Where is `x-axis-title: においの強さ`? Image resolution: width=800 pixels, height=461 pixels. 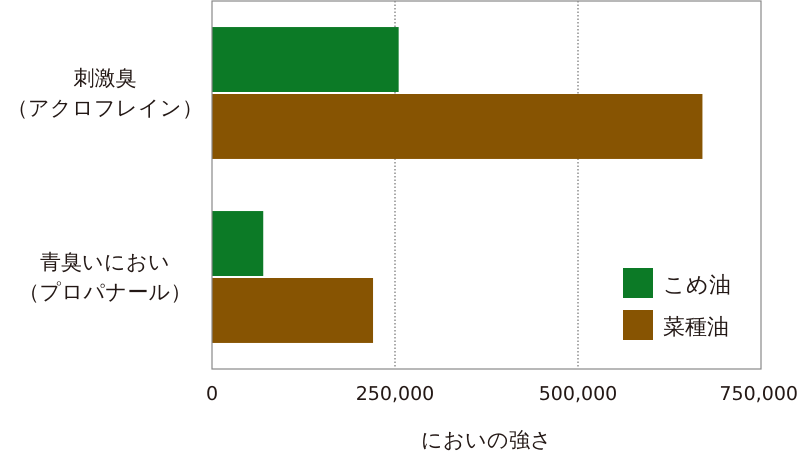
x-axis-title: においの強さ is located at coordinates (486, 440).